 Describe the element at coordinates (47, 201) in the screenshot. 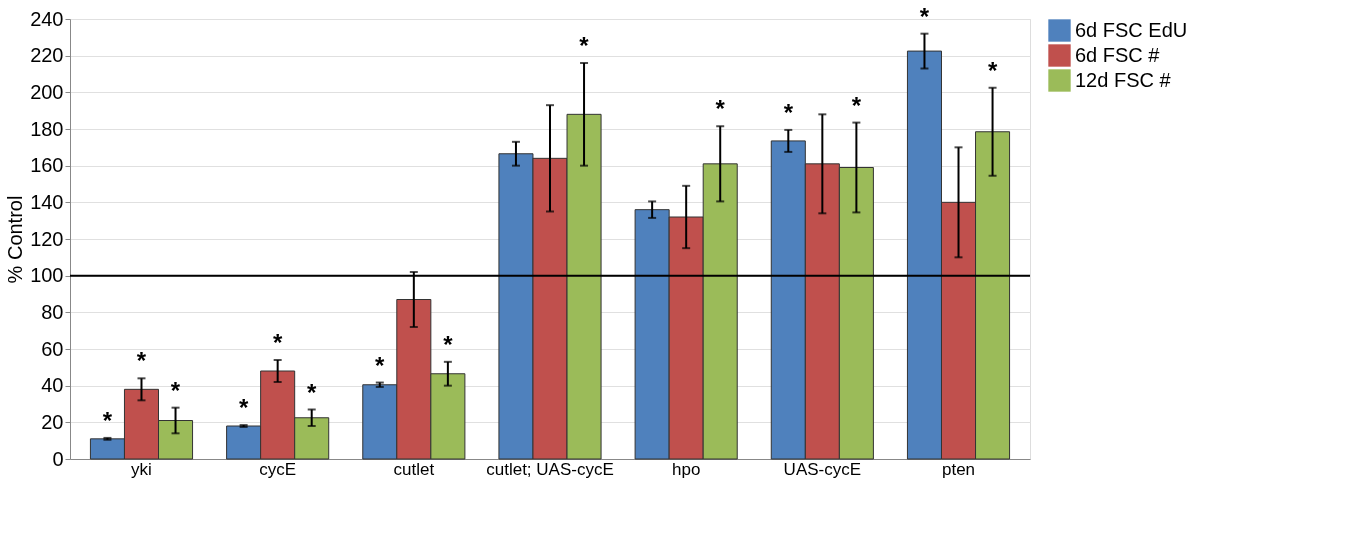

I see `y-tick-label: 140` at that location.